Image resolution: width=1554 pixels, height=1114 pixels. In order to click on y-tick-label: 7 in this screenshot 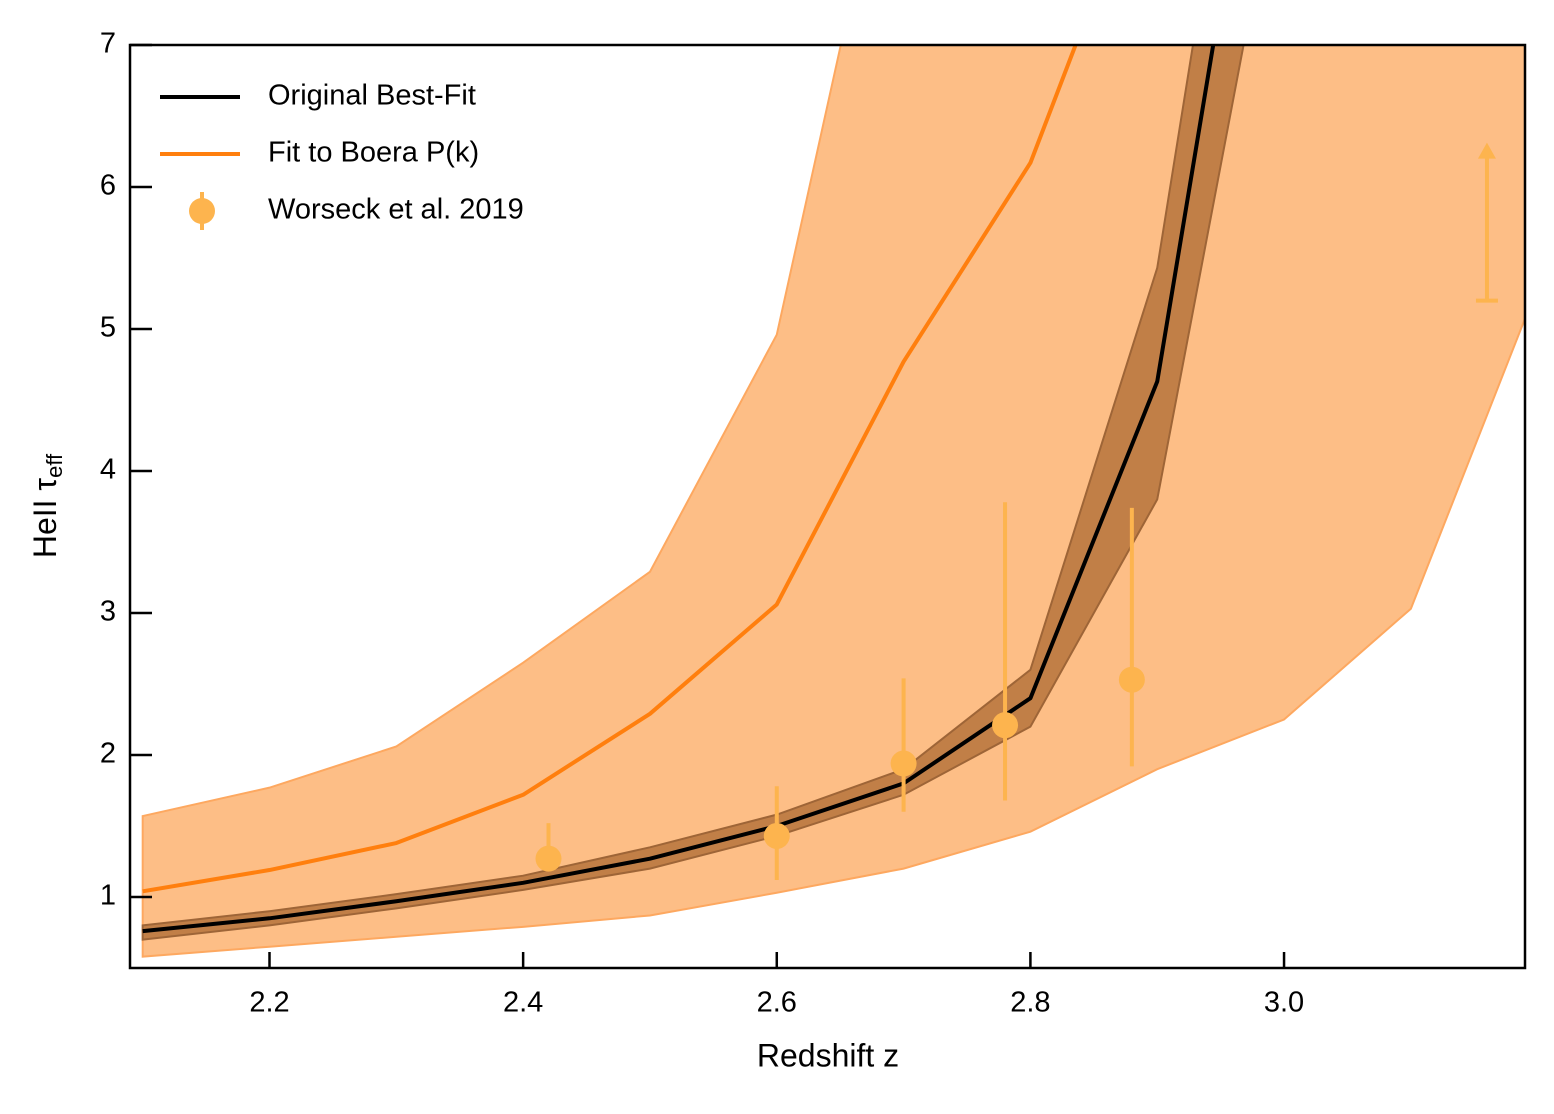, I will do `click(108, 44)`.